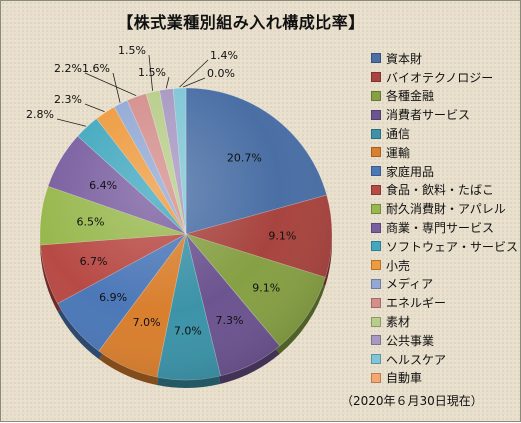 Image resolution: width=521 pixels, height=423 pixels. I want to click on legend-label: 小売, so click(398, 265).